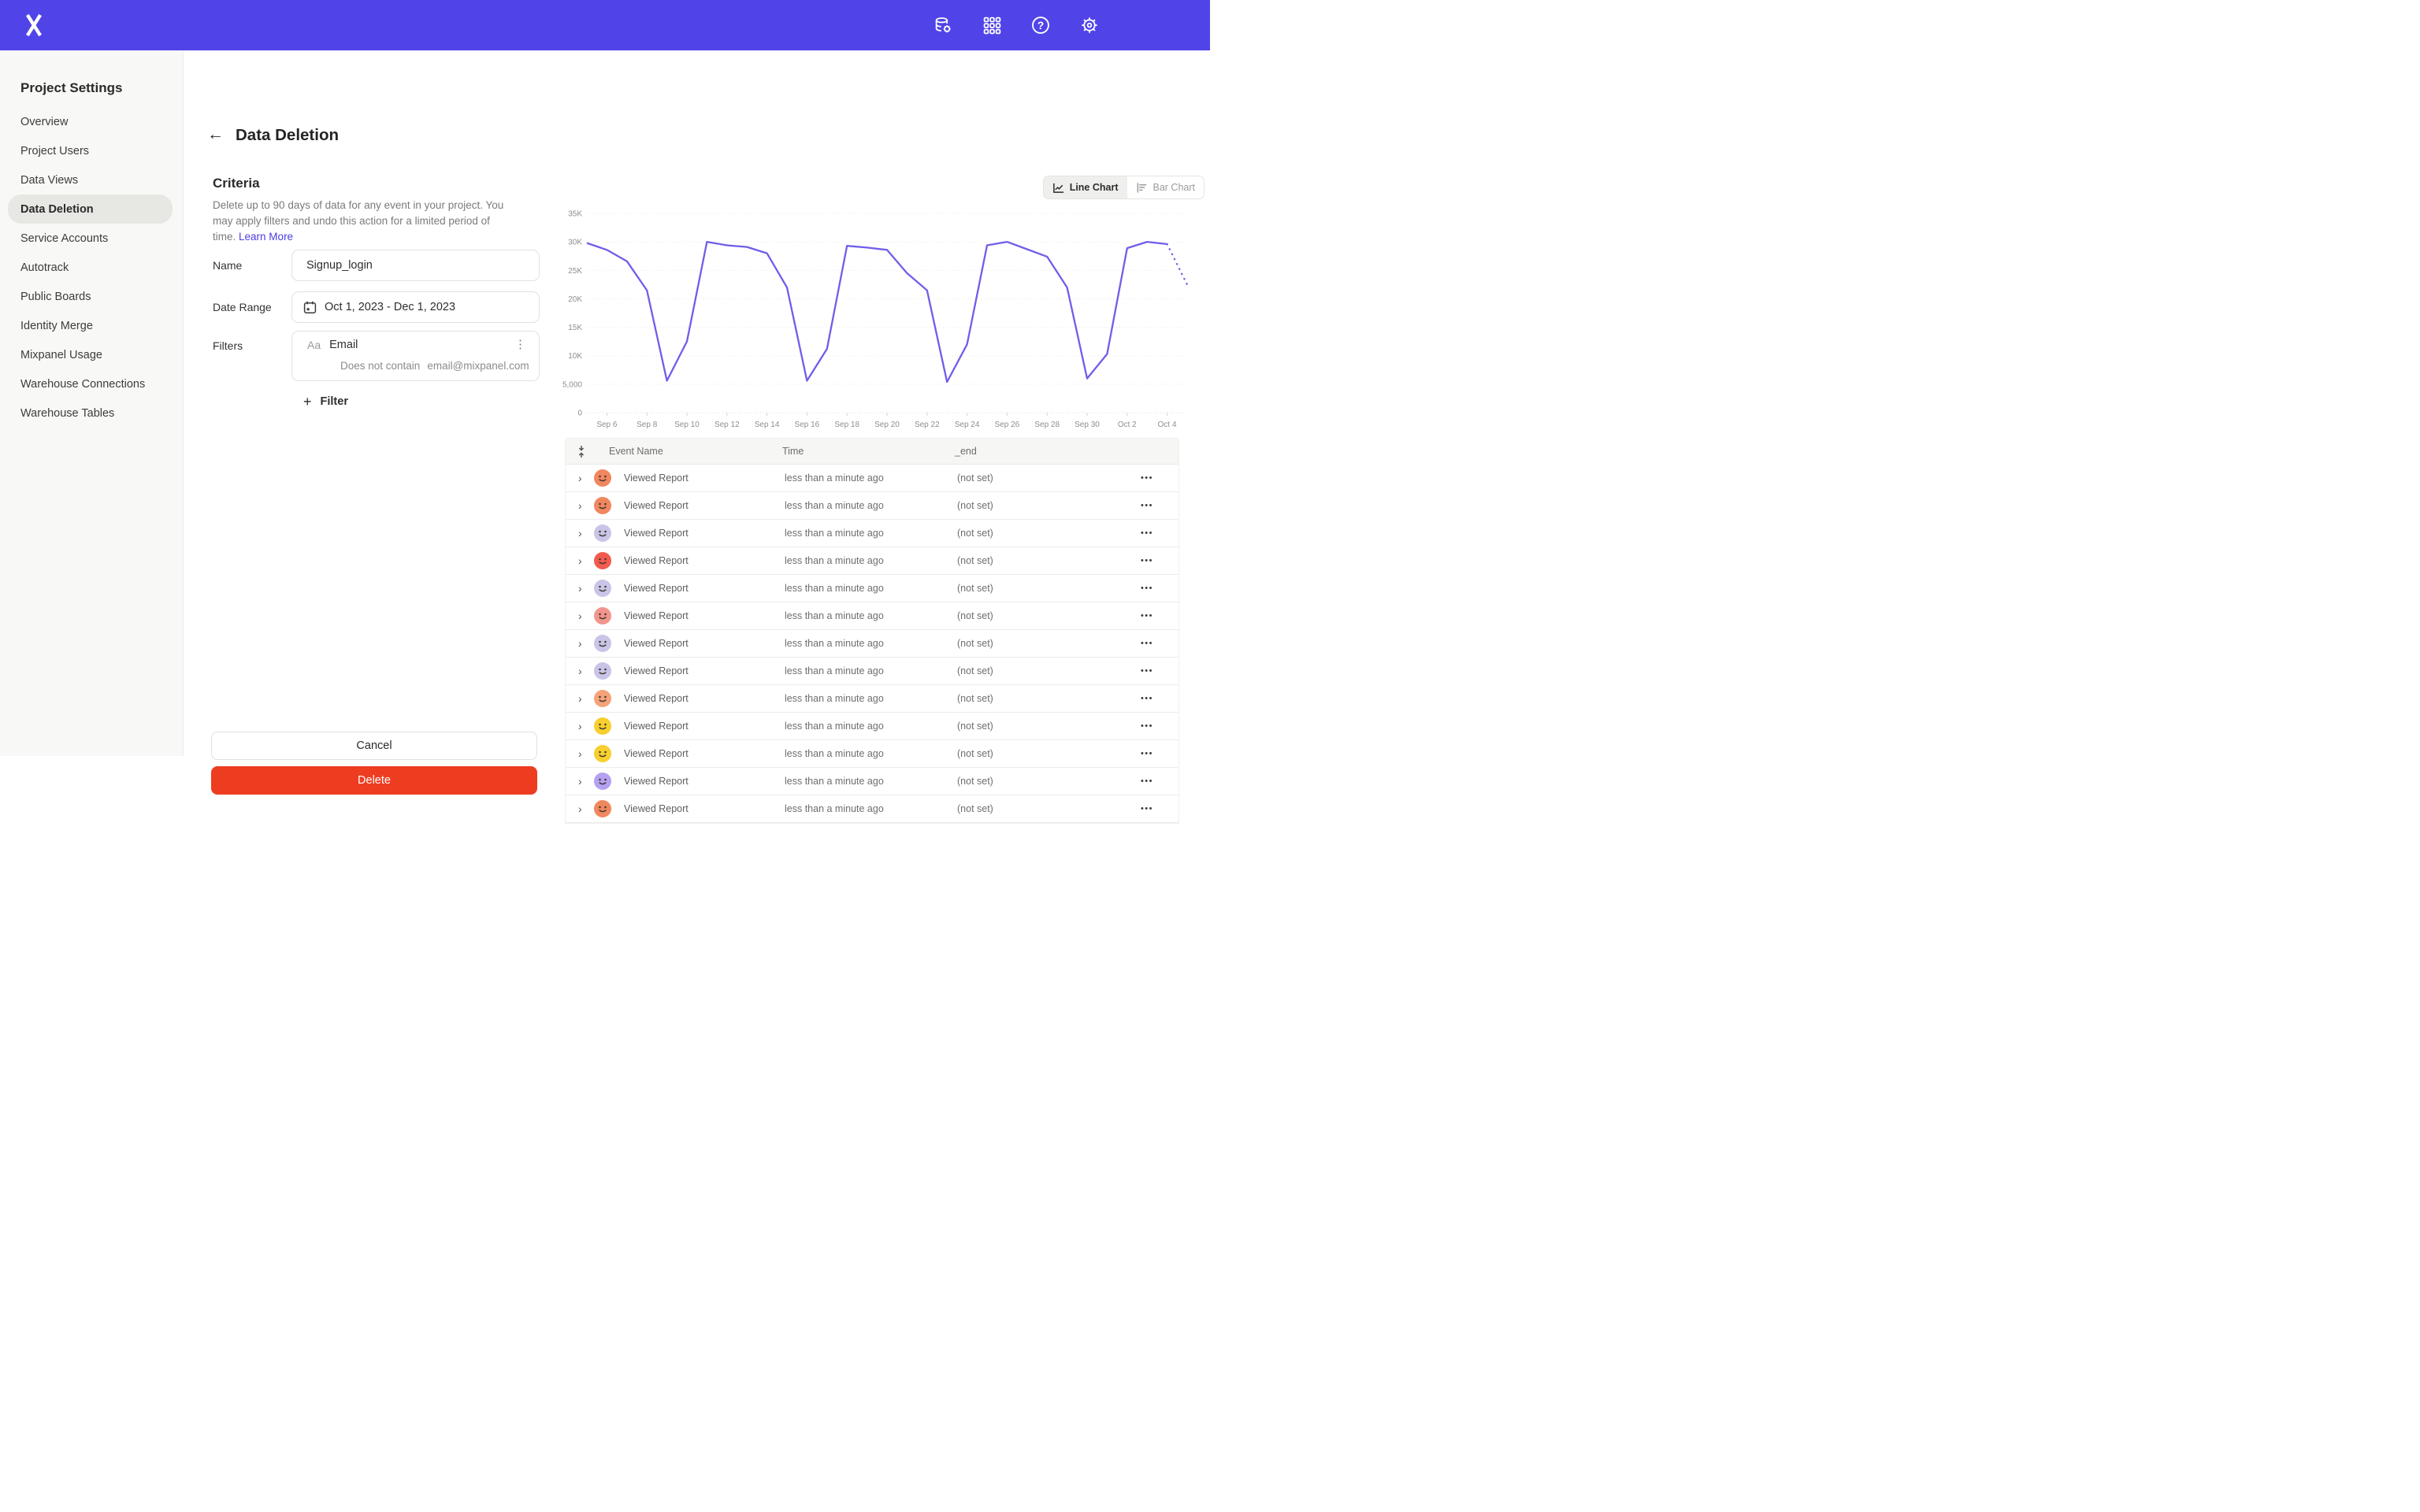  Describe the element at coordinates (1085, 187) in the screenshot. I see `line-chart-toggle: Line Chart` at that location.